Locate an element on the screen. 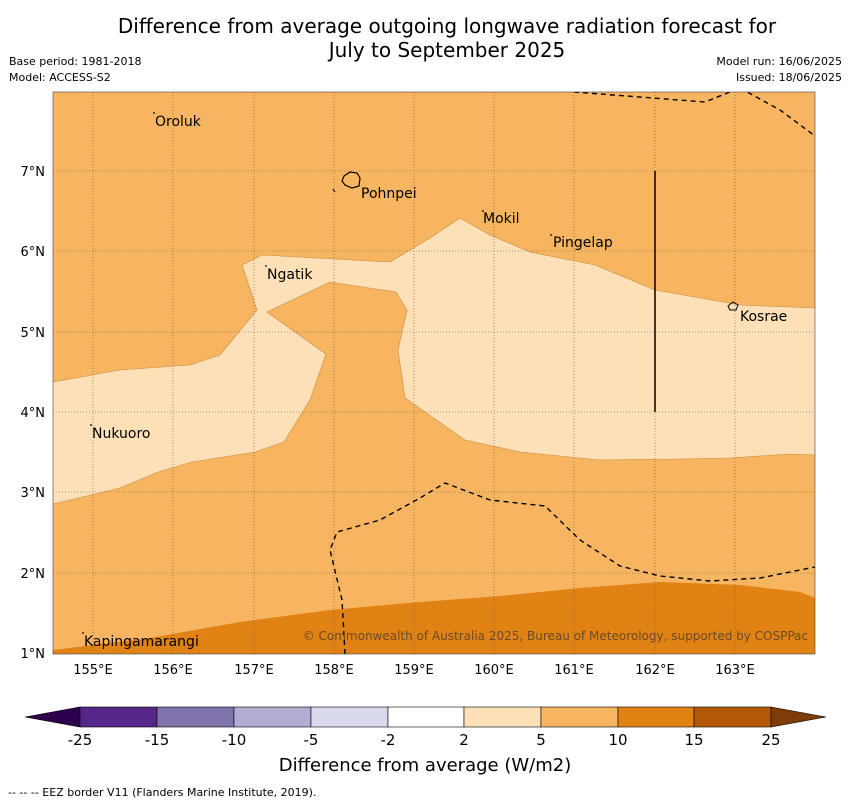 The width and height of the screenshot is (850, 804). place-label-oroluk: Oroluk is located at coordinates (178, 122).